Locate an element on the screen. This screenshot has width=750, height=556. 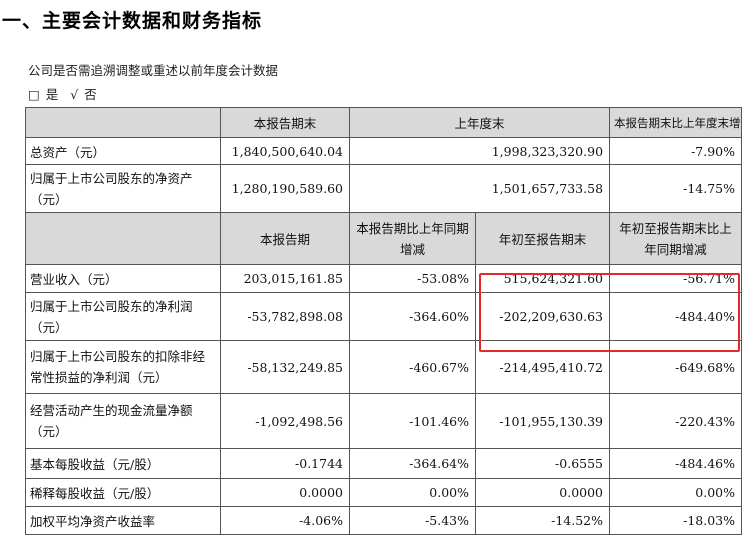
cell-value: -14.52% is located at coordinates (542, 520).